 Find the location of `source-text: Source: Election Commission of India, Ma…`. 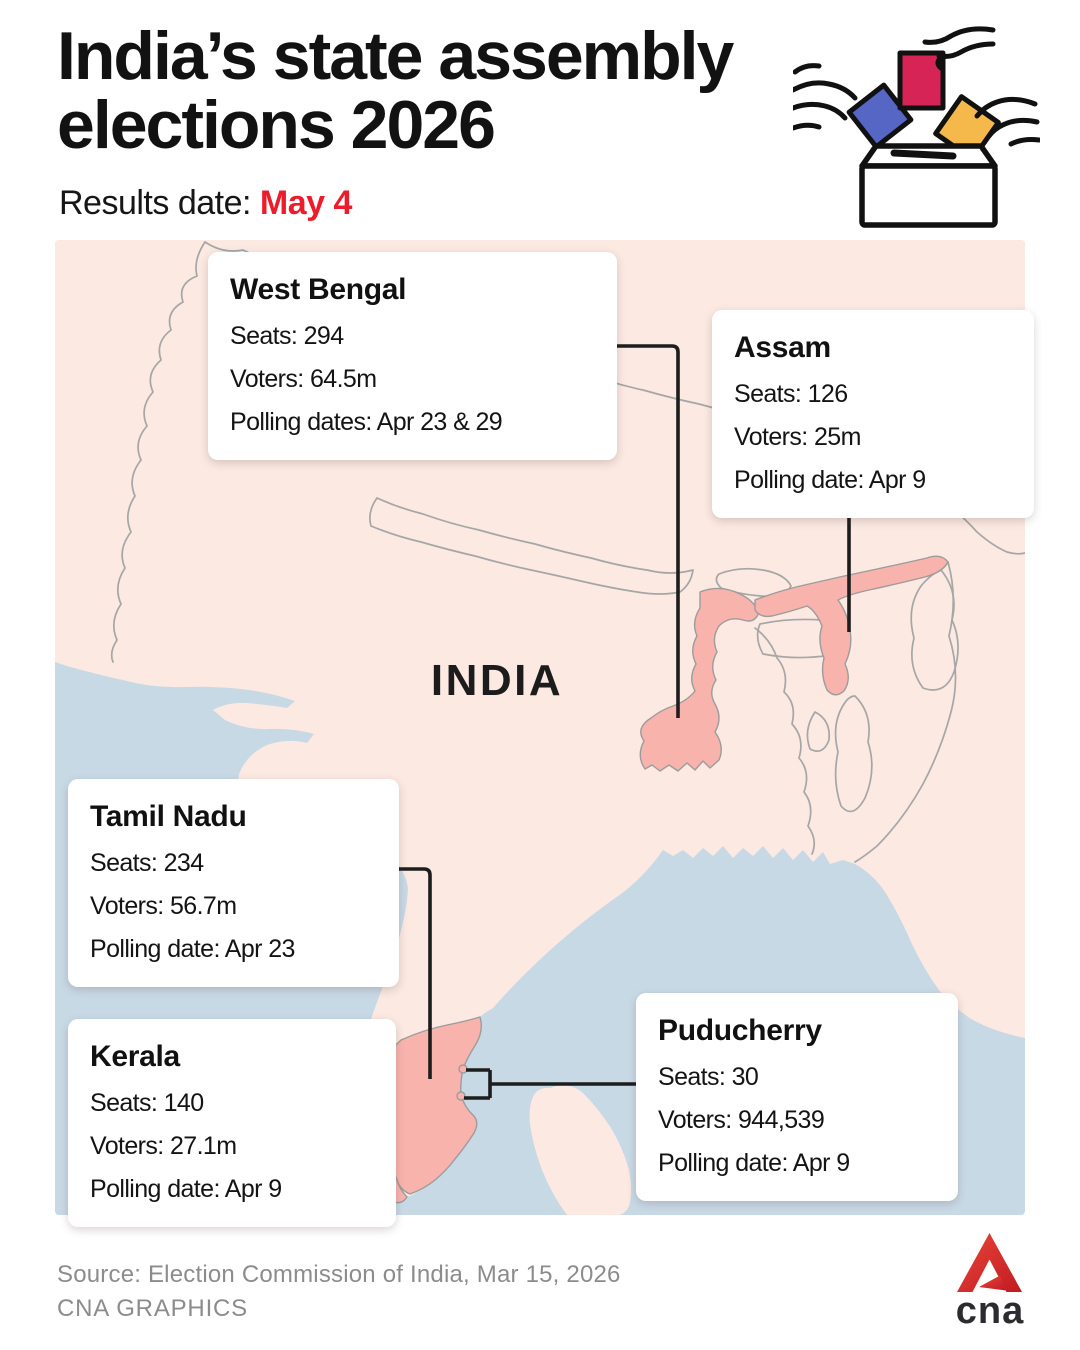

source-text: Source: Election Commission of India, Ma… is located at coordinates (339, 1274).